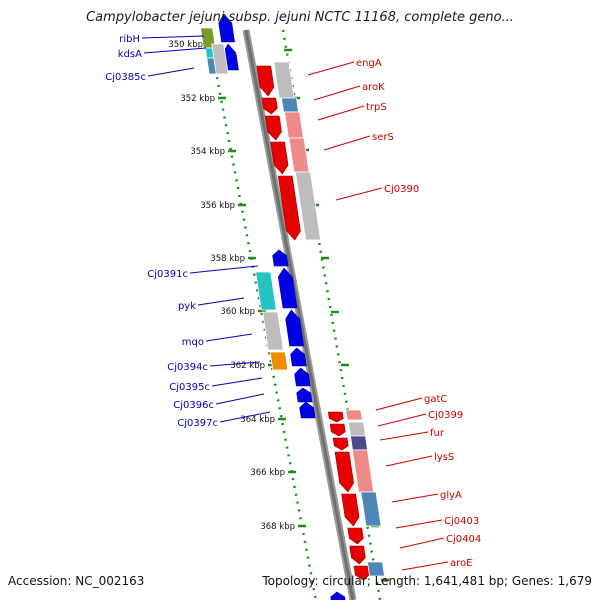  Describe the element at coordinates (369, 63) in the screenshot. I see `gene-label: engA` at that location.